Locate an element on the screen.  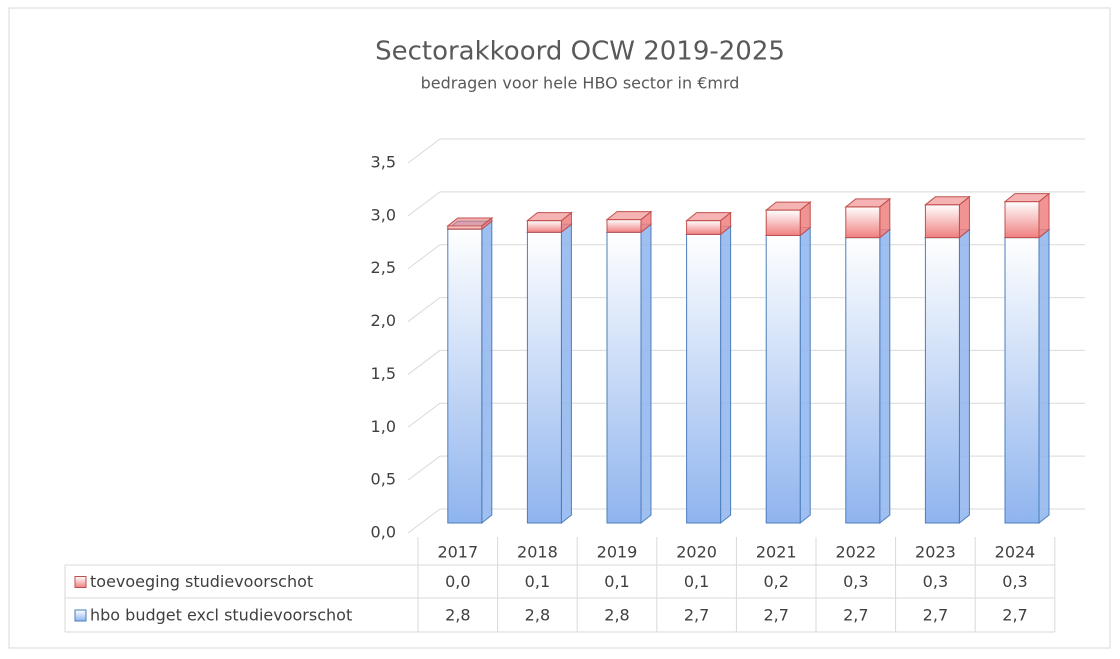
y-tick-label: 1,0 is located at coordinates (383, 426).